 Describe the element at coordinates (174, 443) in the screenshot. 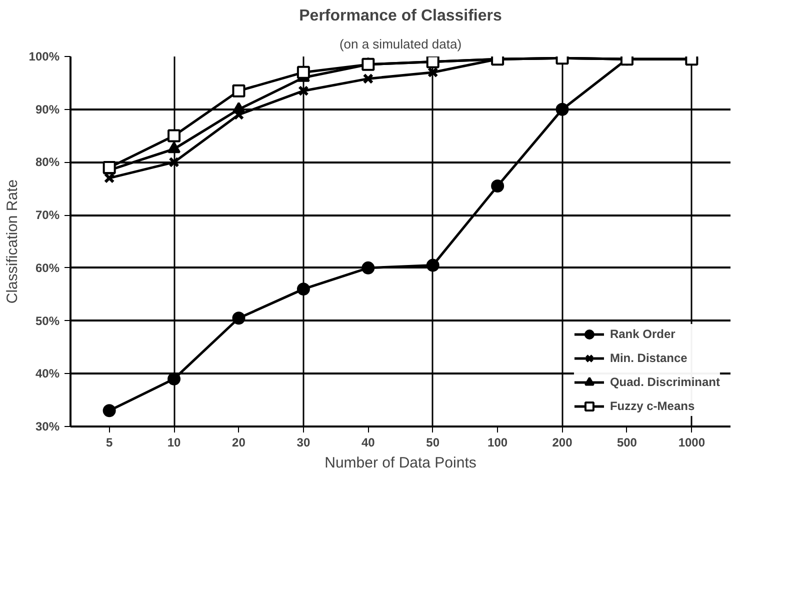

I see `x-tick-label: 10` at that location.